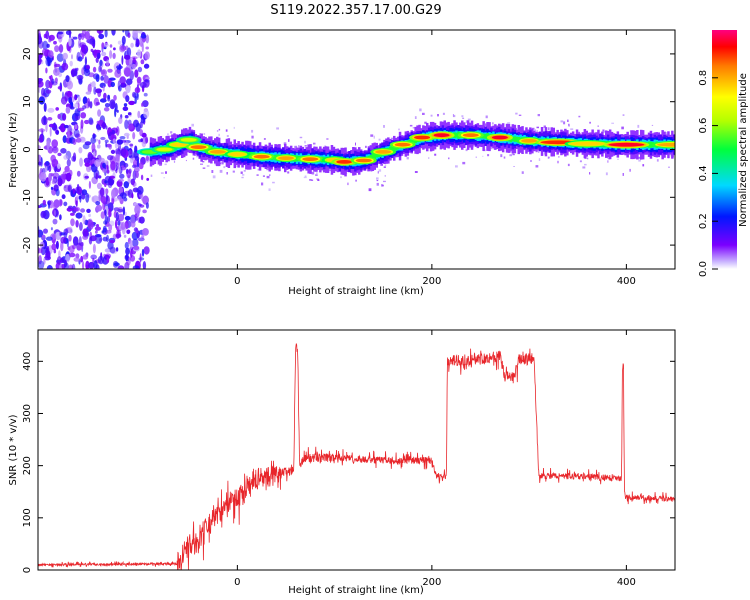 The height and width of the screenshot is (600, 750). I want to click on y-tick-label: 0, so click(27, 149).